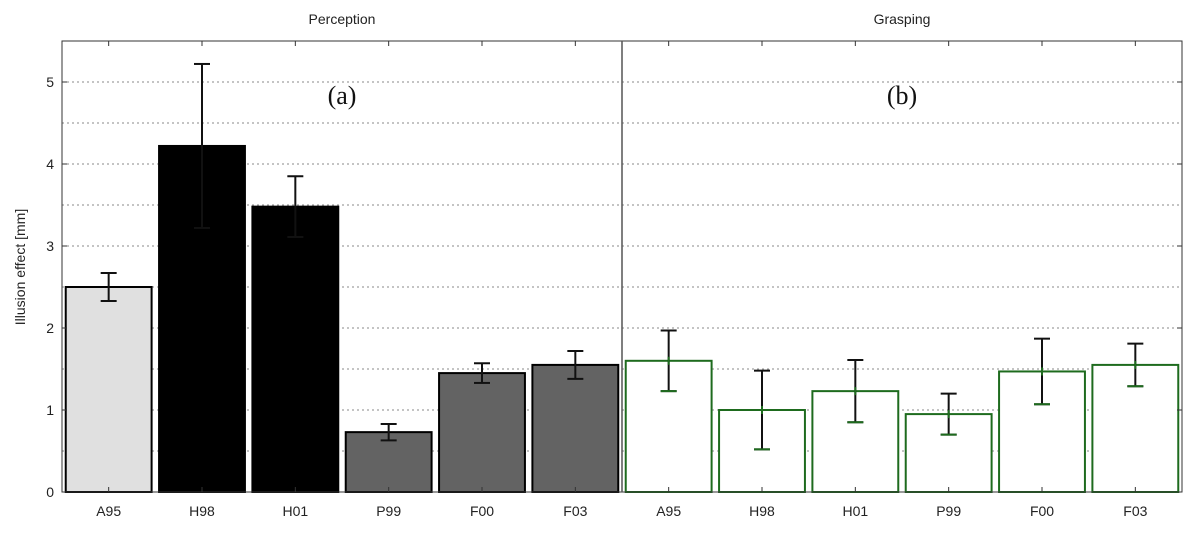 The image size is (1193, 534). What do you see at coordinates (482, 433) in the screenshot?
I see `bar-perception-f00` at bounding box center [482, 433].